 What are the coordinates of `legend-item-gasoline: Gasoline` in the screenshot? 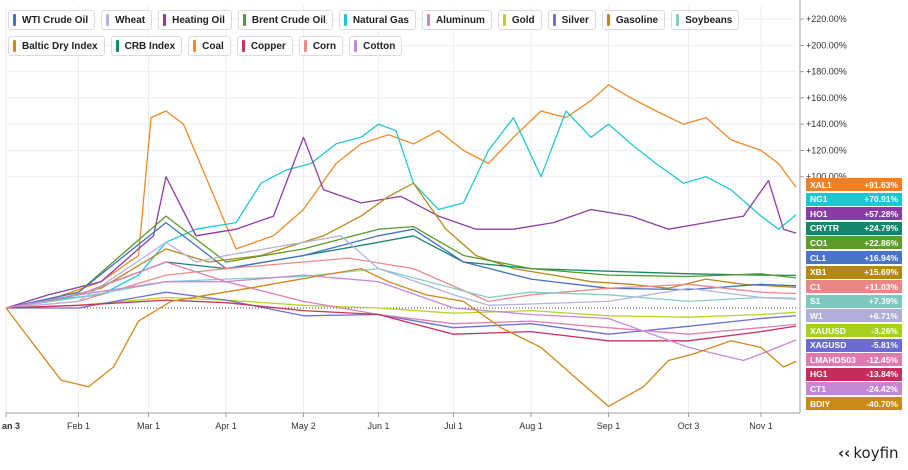 It's located at (633, 20).